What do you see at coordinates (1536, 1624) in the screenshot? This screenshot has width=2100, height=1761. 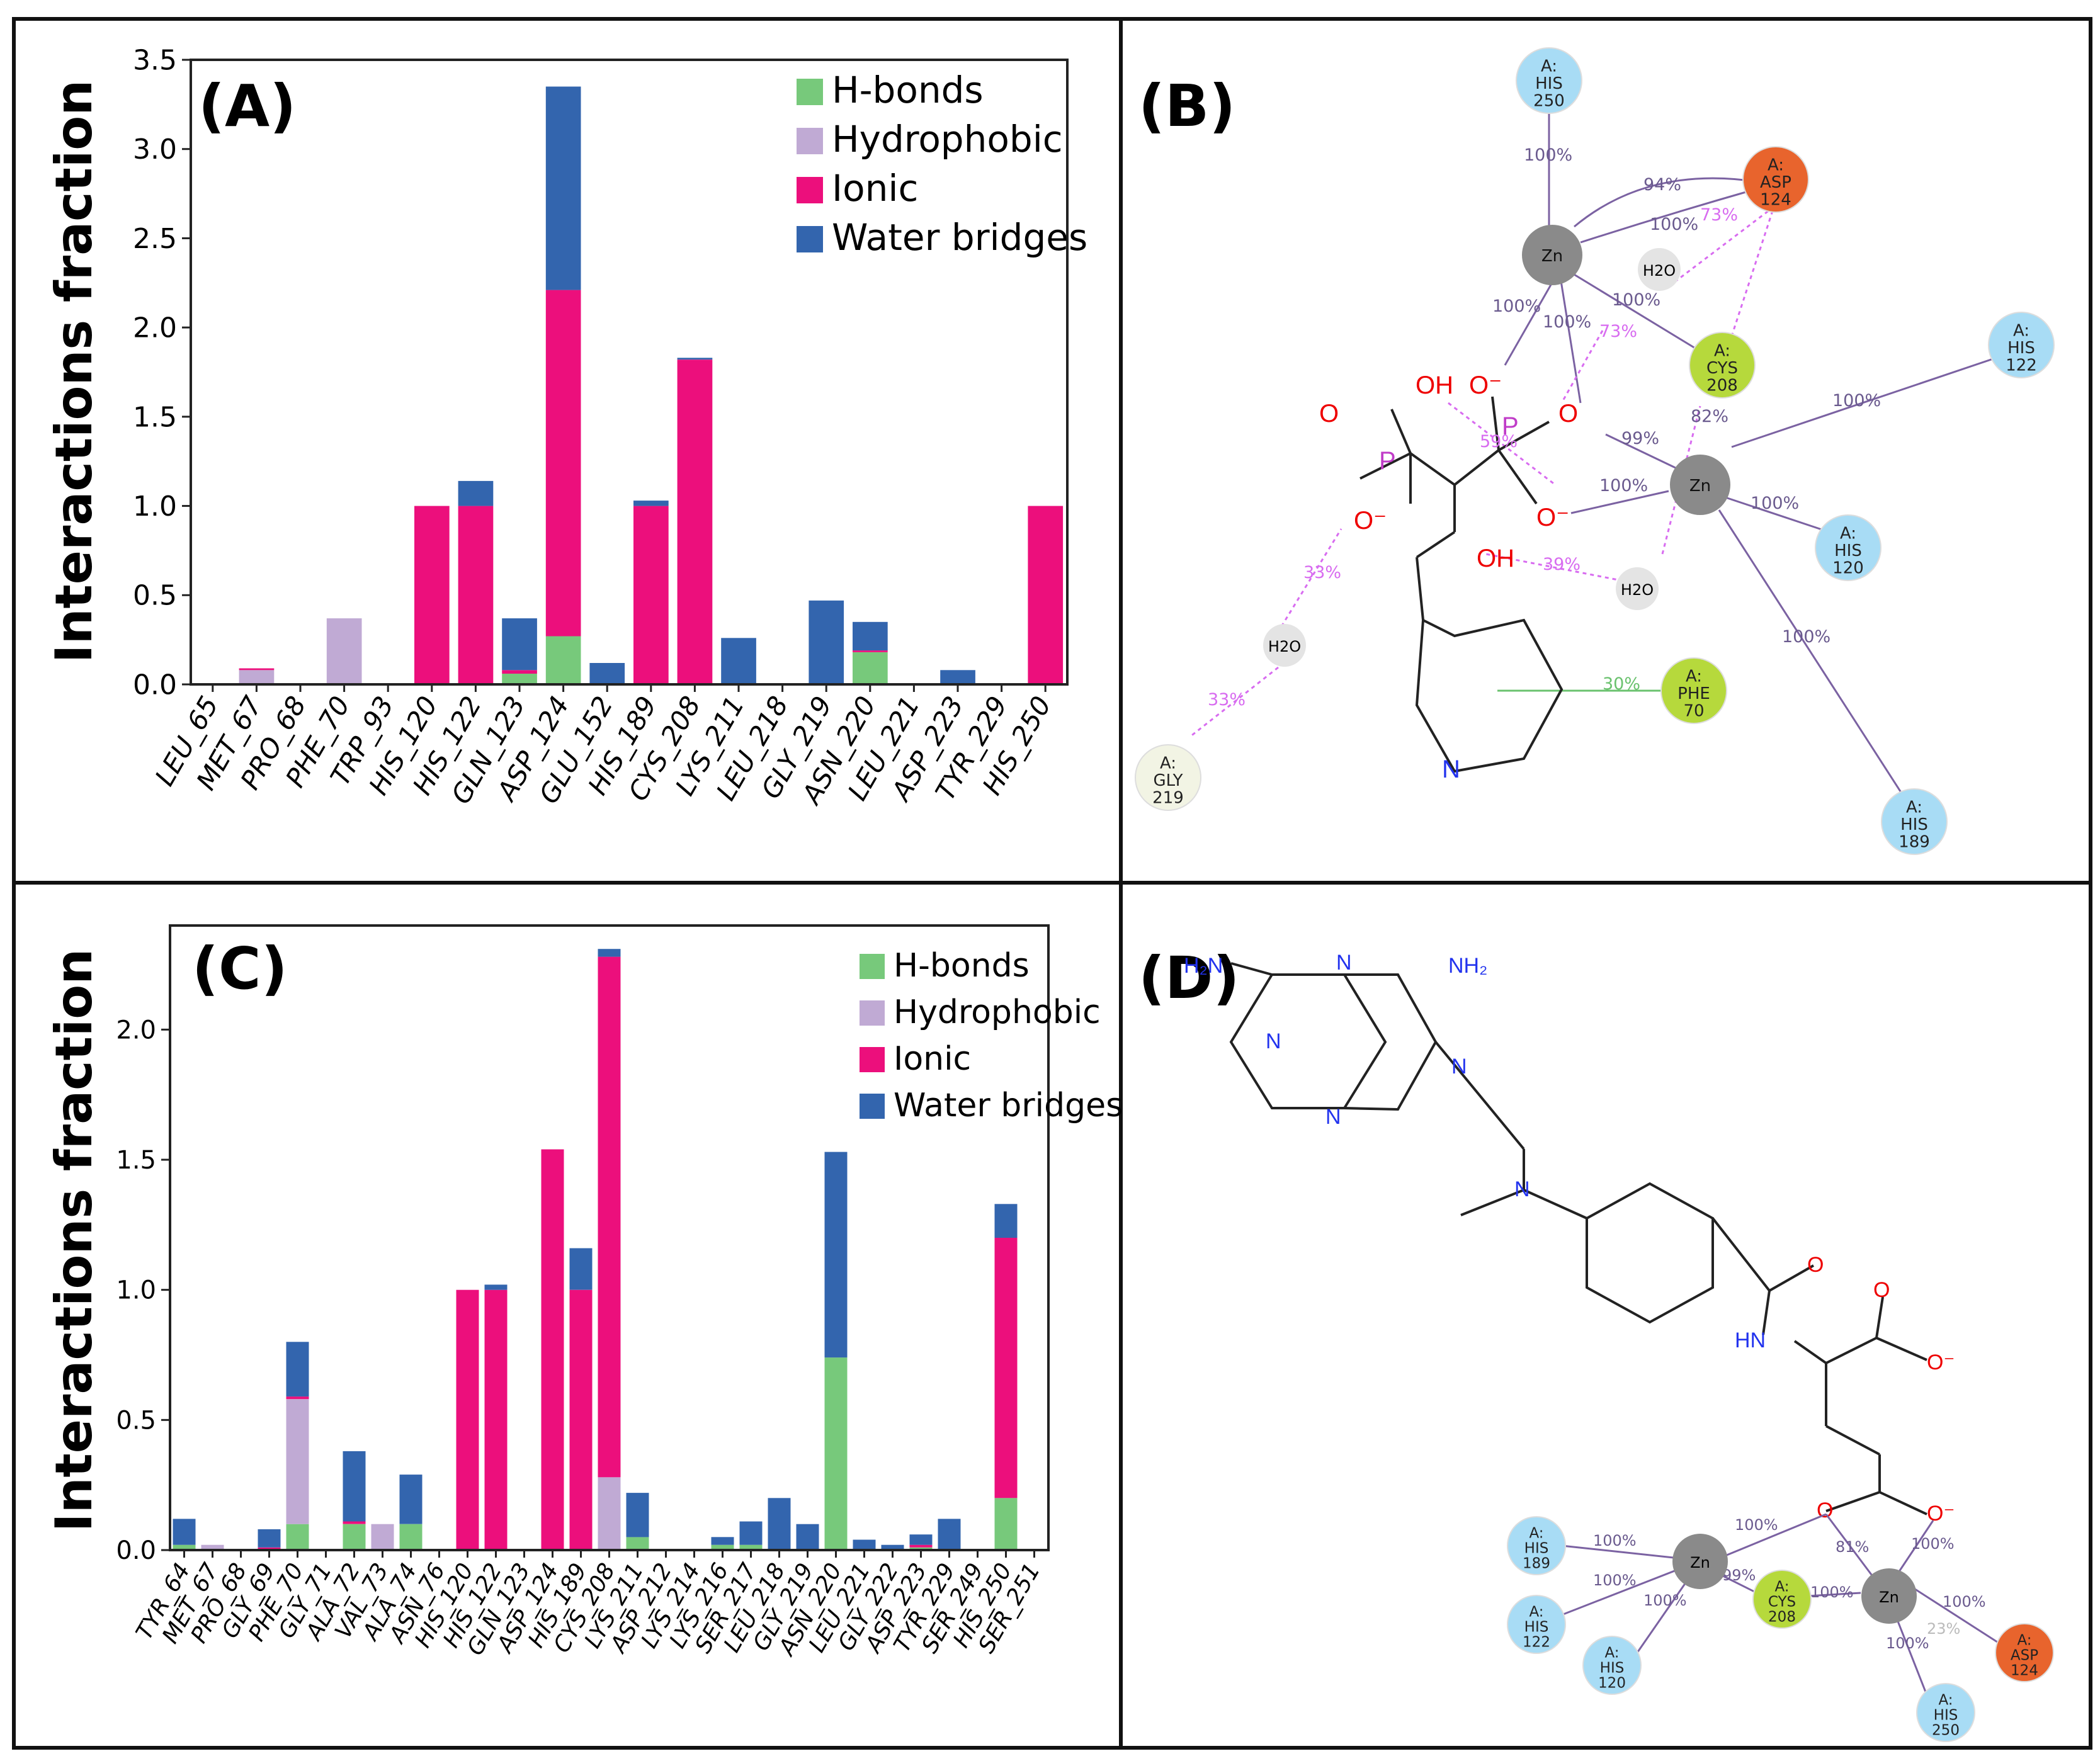 I see `residue-node-d-his122` at bounding box center [1536, 1624].